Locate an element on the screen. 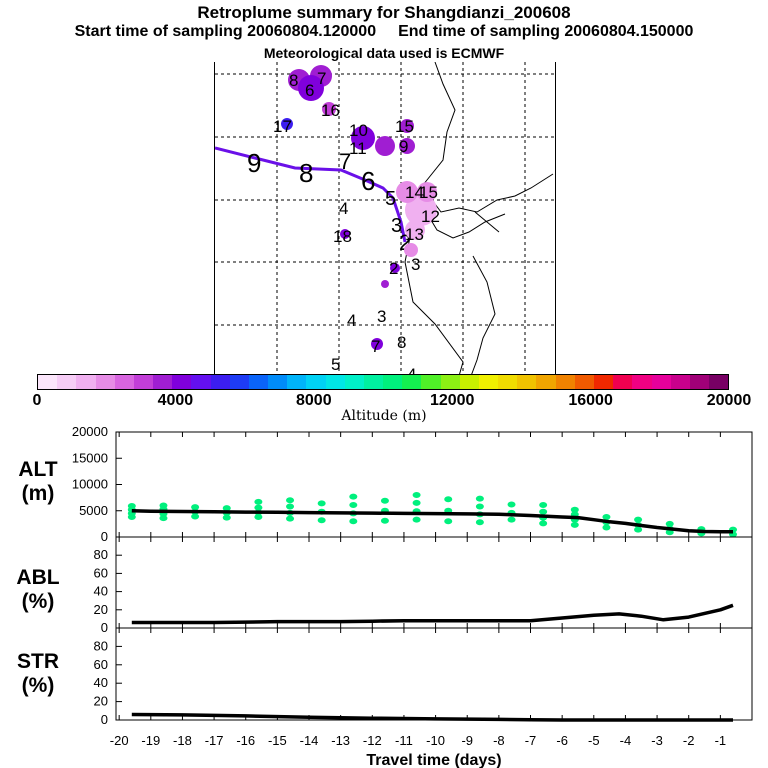  str-ytick-label: 0 is located at coordinates (104, 719).